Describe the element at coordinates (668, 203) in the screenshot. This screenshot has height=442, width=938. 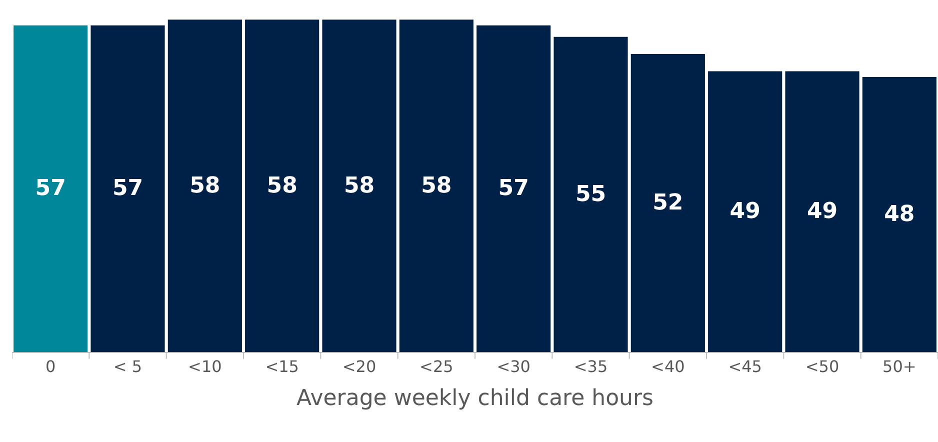
I see `data-label: 52` at that location.